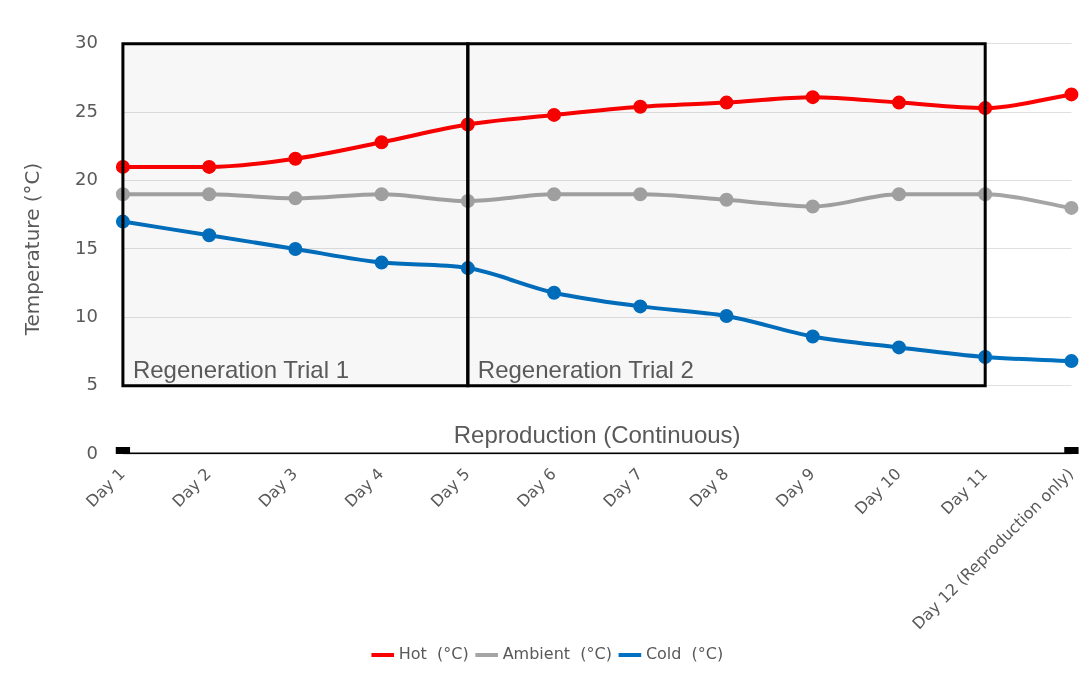 The width and height of the screenshot is (1091, 677). What do you see at coordinates (450, 487) in the screenshot?
I see `x-tick-label: Day 5` at bounding box center [450, 487].